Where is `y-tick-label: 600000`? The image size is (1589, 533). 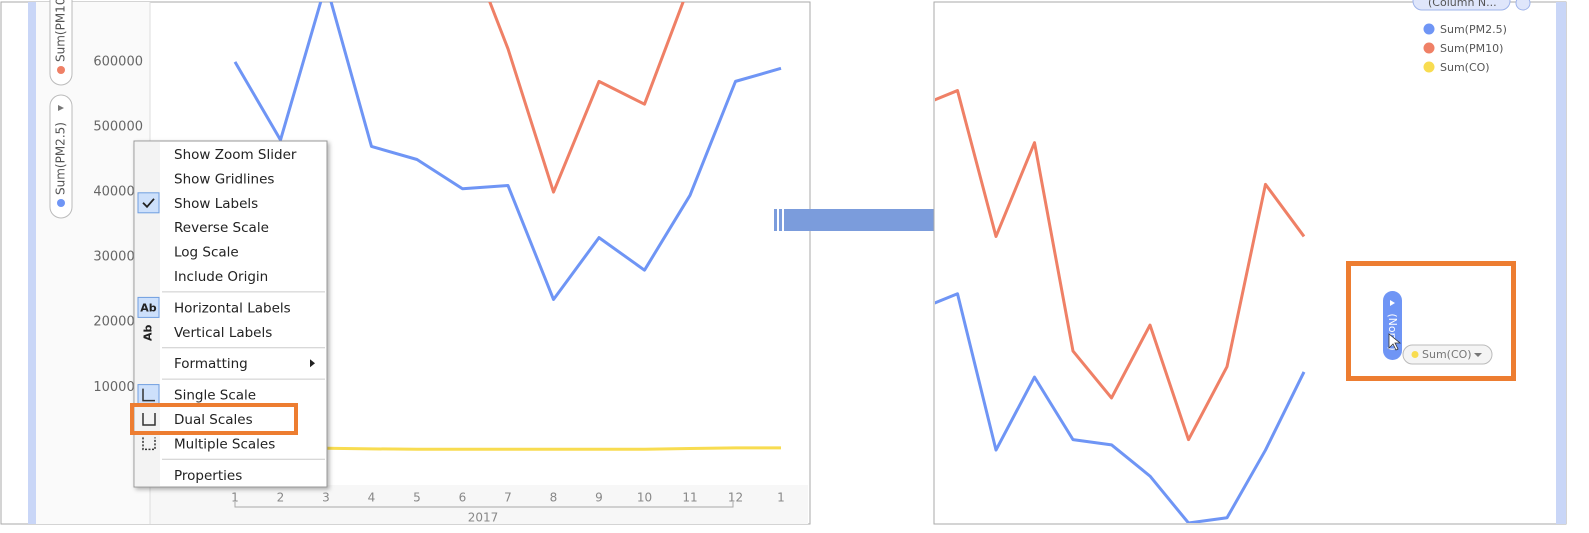
y-tick-label: 600000 is located at coordinates (118, 61).